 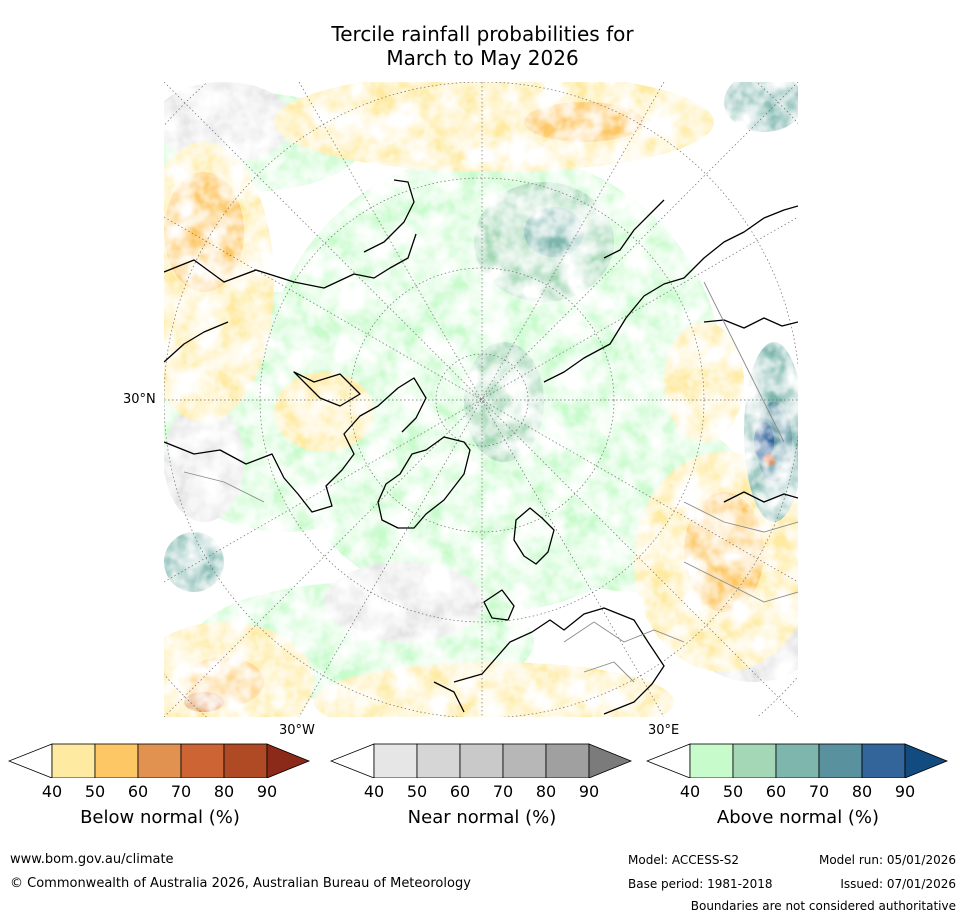 What do you see at coordinates (700, 884) in the screenshot?
I see `base-period-text: Base period: 1981-2018` at bounding box center [700, 884].